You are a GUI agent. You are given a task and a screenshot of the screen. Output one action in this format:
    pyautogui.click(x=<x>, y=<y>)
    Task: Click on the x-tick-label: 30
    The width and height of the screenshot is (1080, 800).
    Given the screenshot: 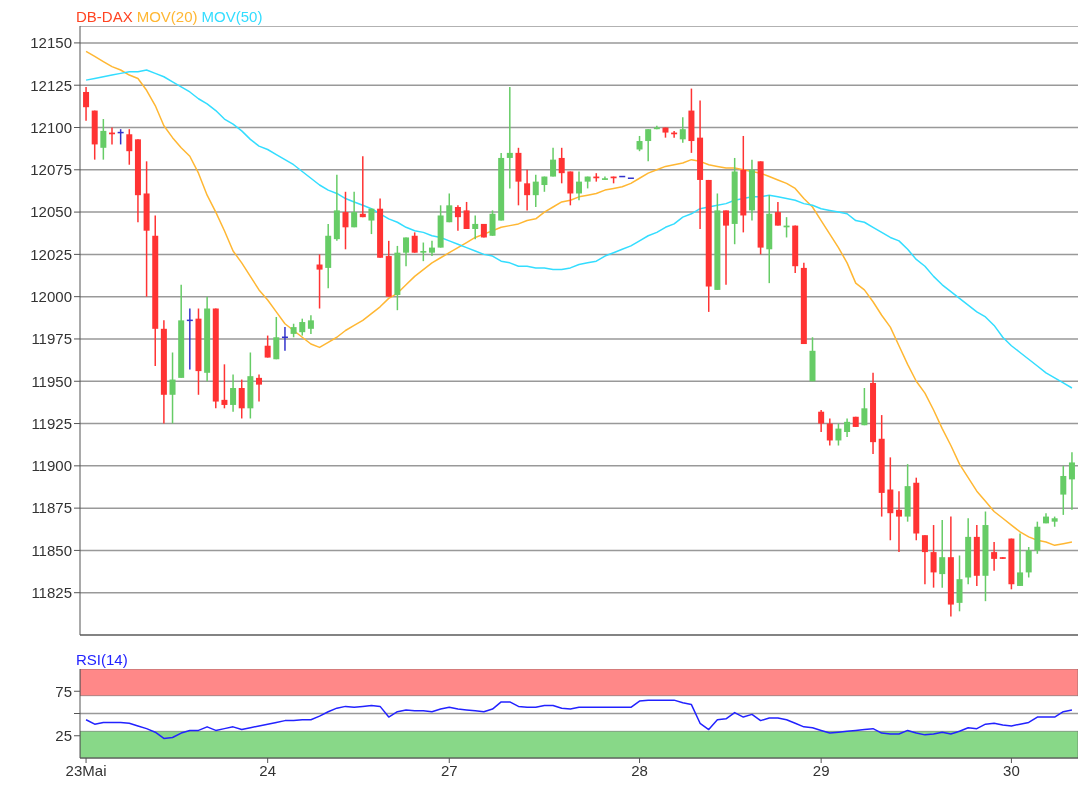 What is the action you would take?
    pyautogui.click(x=1011, y=770)
    